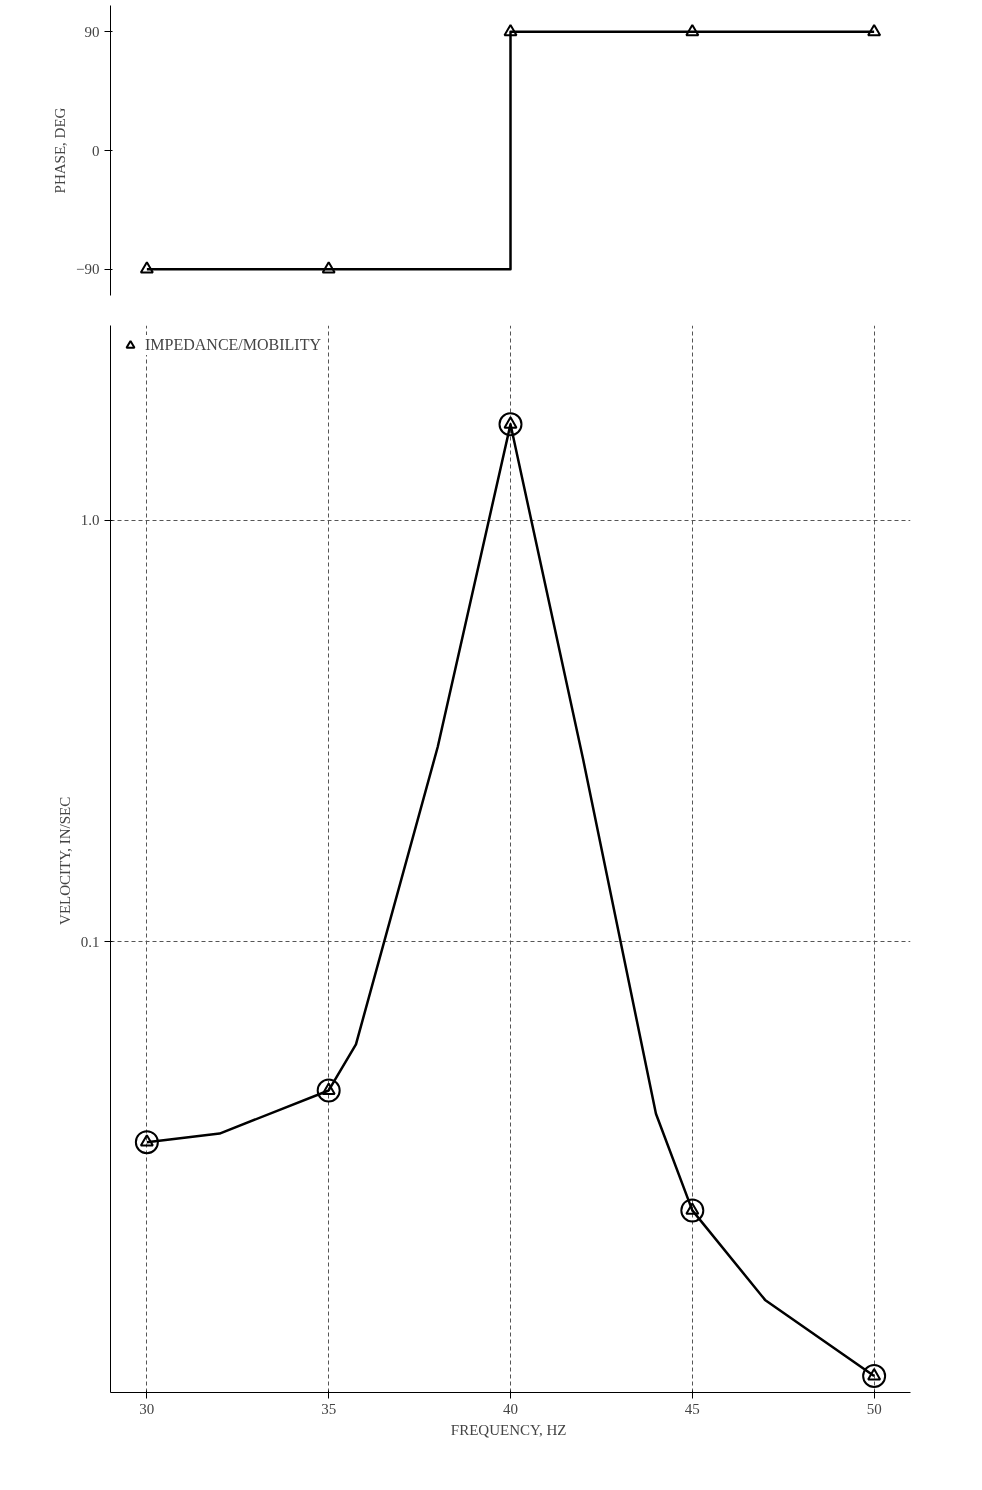  I want to click on y-axis-title: VELOCITY, IN/SEC, so click(64, 860).